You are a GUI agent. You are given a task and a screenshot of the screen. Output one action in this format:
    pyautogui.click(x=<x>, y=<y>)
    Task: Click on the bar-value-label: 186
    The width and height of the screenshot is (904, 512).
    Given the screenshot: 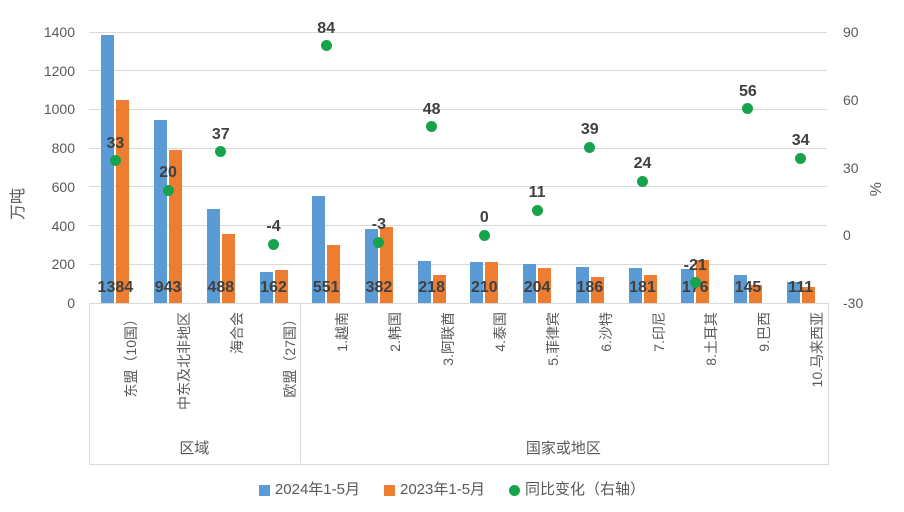 What is the action you would take?
    pyautogui.click(x=590, y=287)
    